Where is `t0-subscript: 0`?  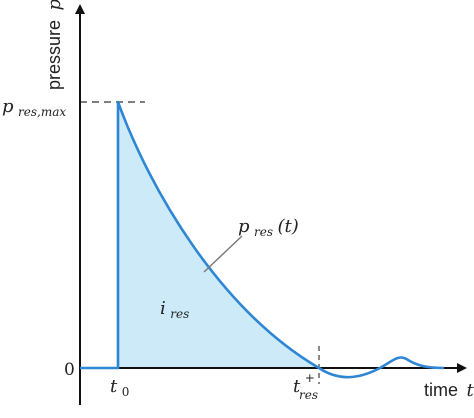 t0-subscript: 0 is located at coordinates (126, 392).